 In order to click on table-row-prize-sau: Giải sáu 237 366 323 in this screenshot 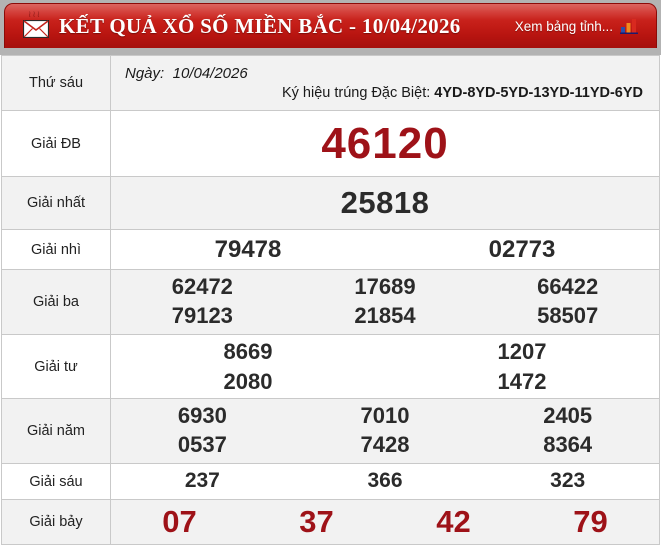, I will do `click(330, 481)`.